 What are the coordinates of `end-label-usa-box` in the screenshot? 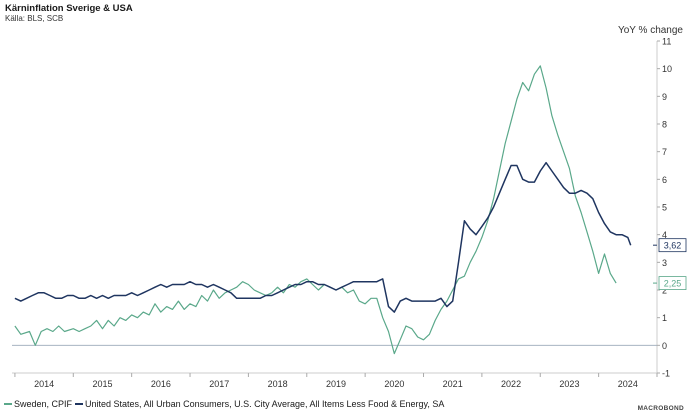 It's located at (672, 245).